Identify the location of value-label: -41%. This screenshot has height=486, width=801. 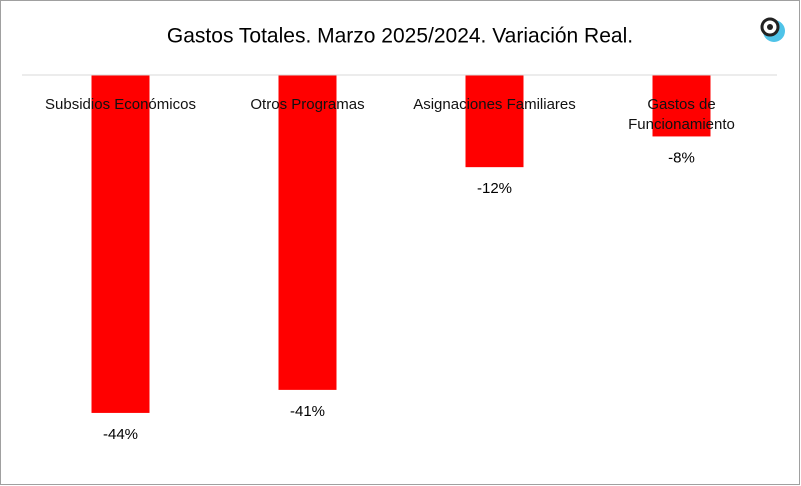
(307, 411).